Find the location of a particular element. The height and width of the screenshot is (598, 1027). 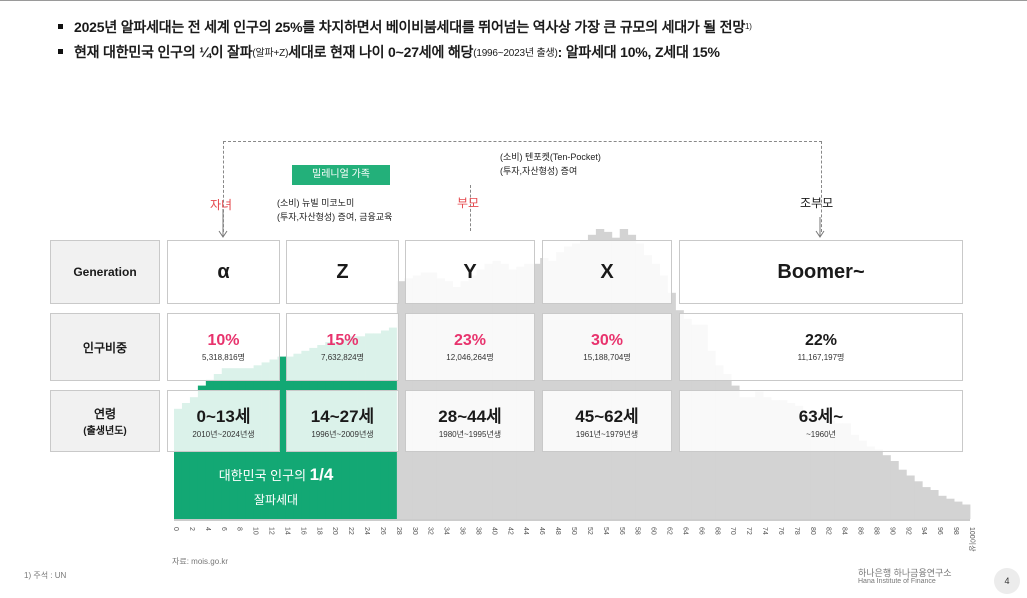

age-tick-label: 94 is located at coordinates (923, 531).